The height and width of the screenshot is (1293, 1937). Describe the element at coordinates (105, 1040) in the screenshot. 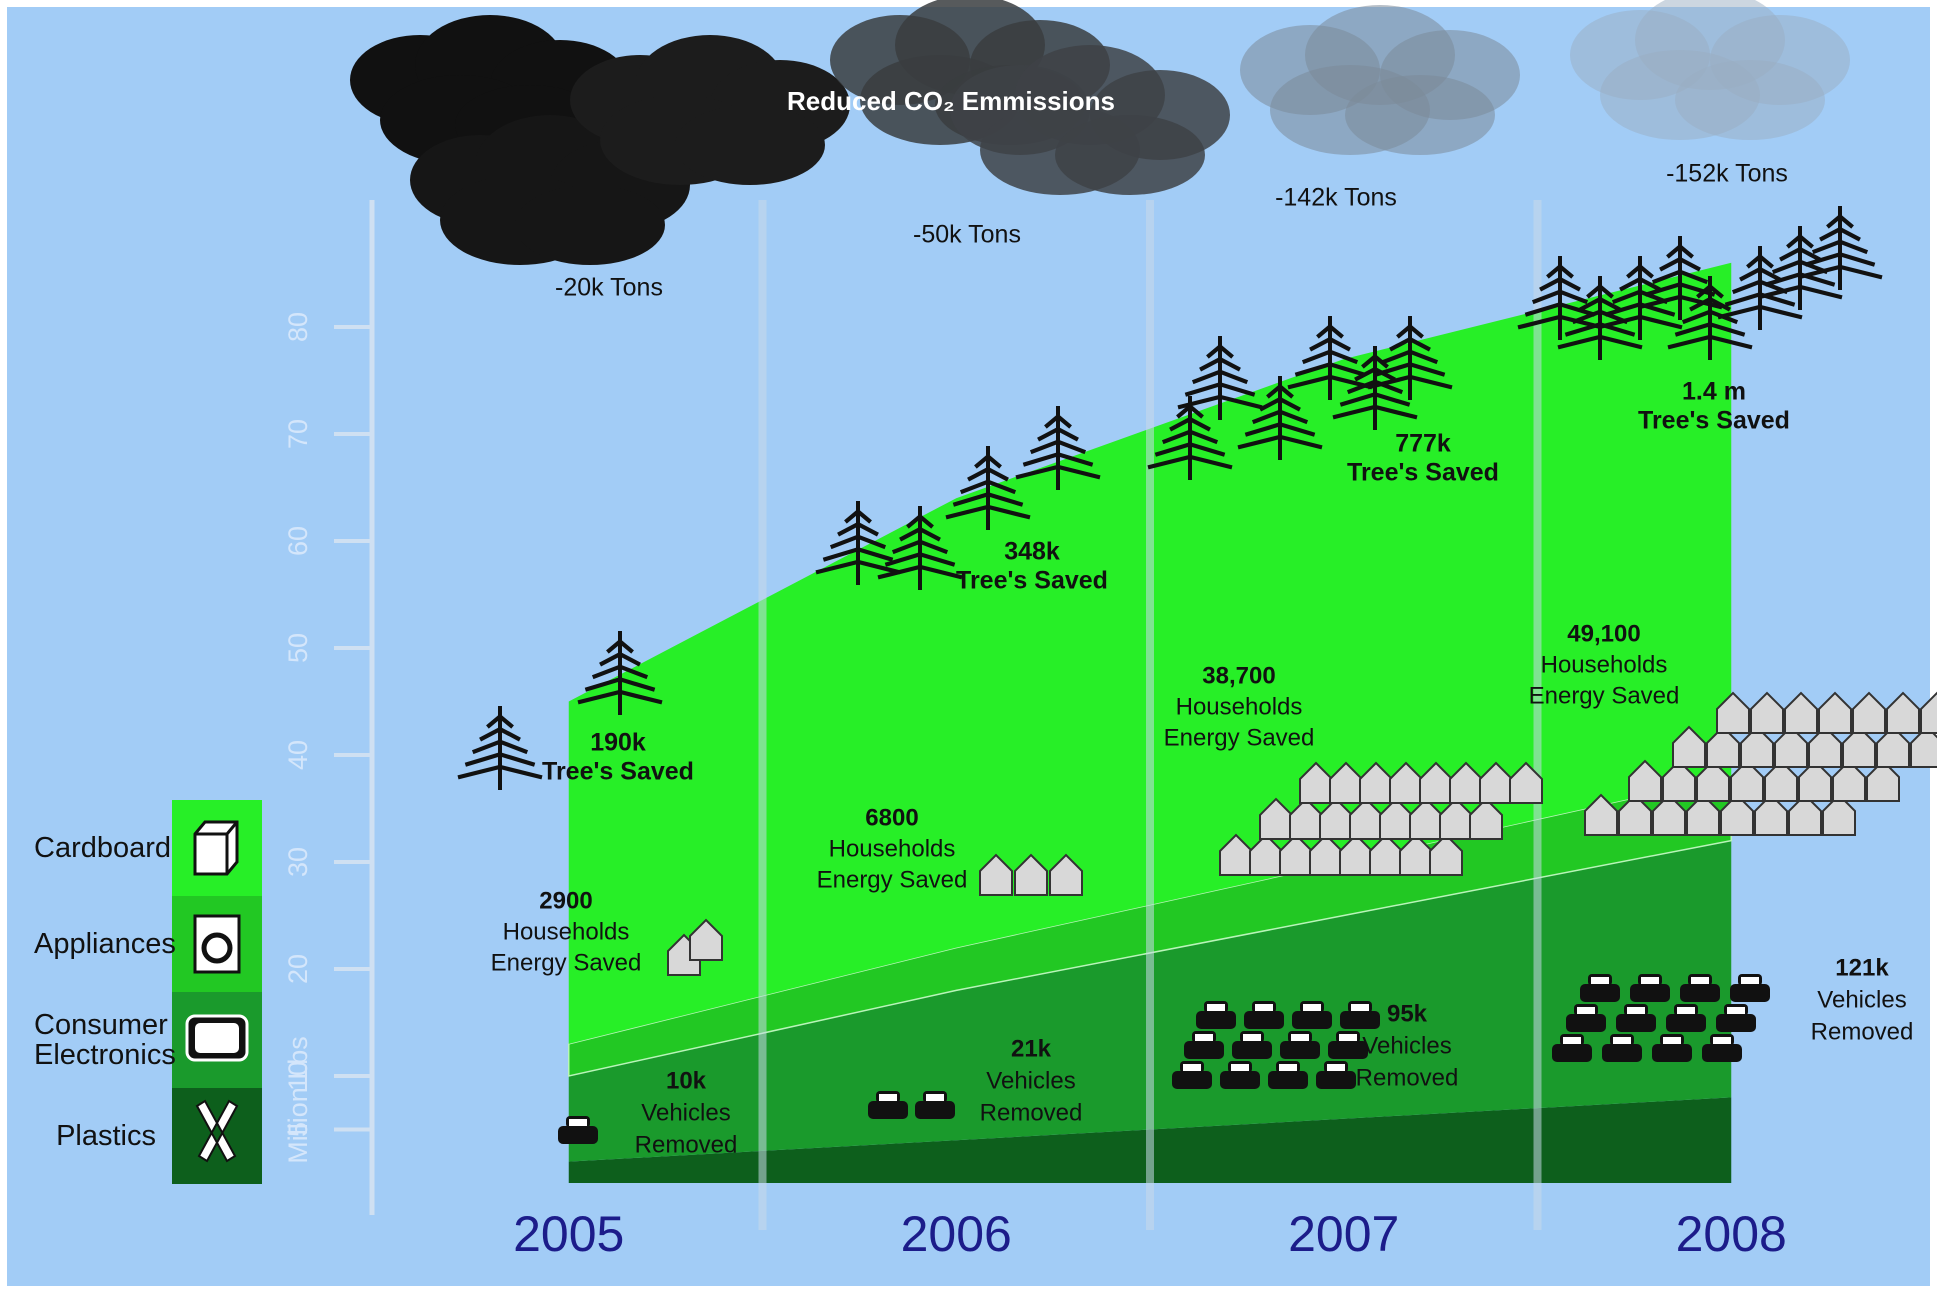

I see `legend-label: Consumer Electronics` at that location.